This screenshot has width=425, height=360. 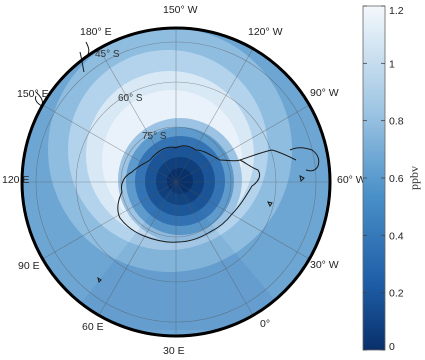 I want to click on lon-label-120e: 120 E, so click(x=15, y=180).